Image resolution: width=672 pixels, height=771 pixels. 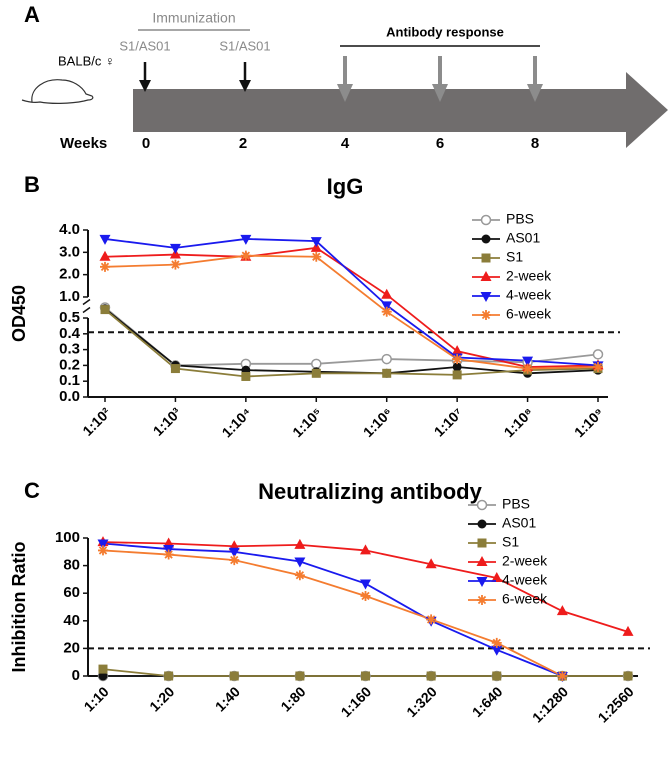 What do you see at coordinates (445, 31) in the screenshot?
I see `phase-label: Antibody response` at bounding box center [445, 31].